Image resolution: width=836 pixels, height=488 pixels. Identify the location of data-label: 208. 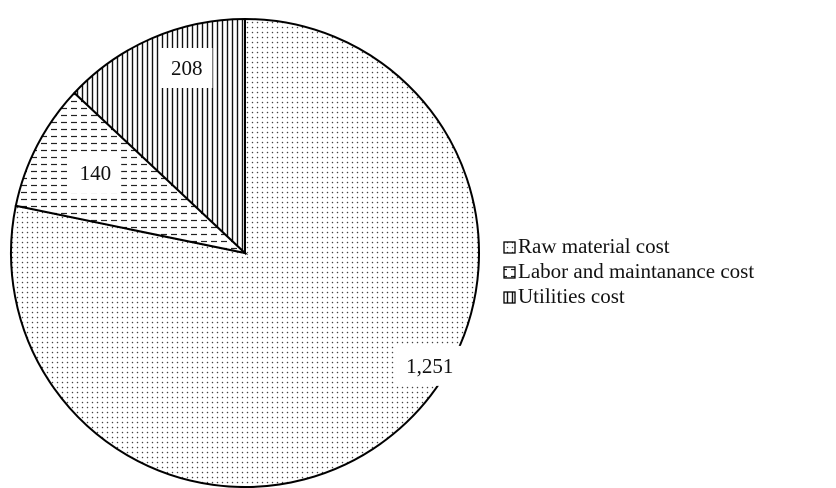
(187, 68).